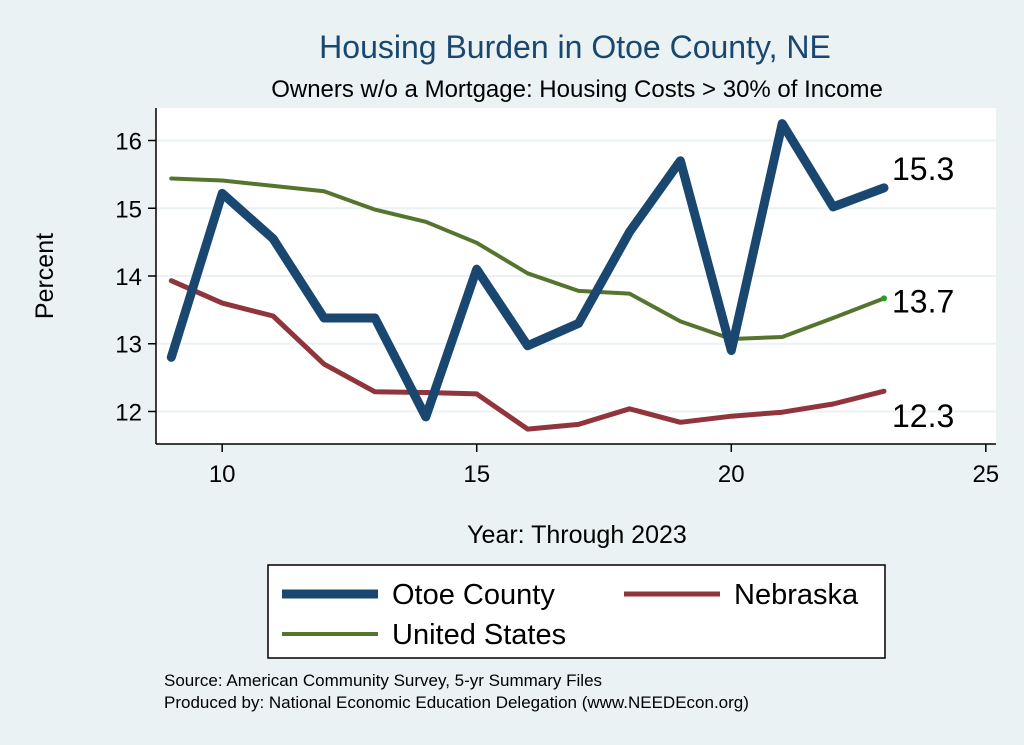 The image size is (1024, 745). I want to click on end-value-label: 15.3, so click(923, 169).